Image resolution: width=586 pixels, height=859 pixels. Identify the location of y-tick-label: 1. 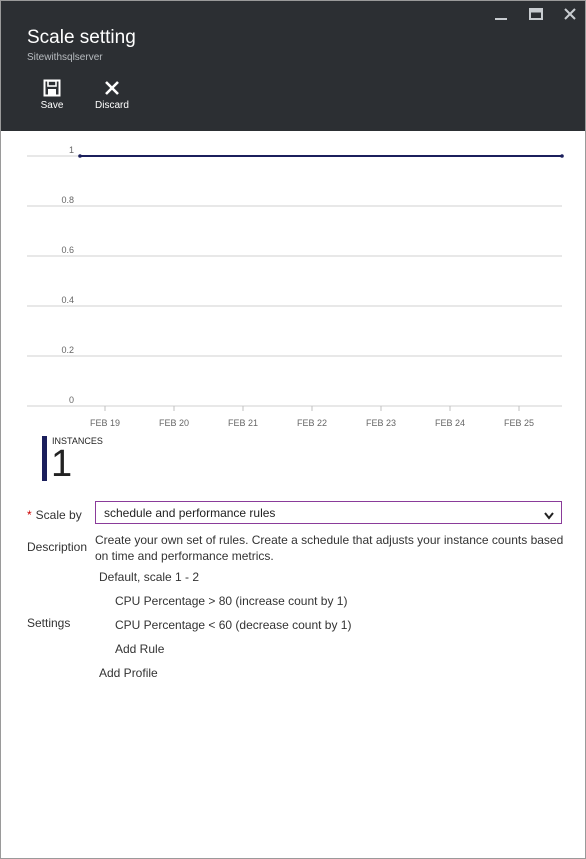
(71, 150).